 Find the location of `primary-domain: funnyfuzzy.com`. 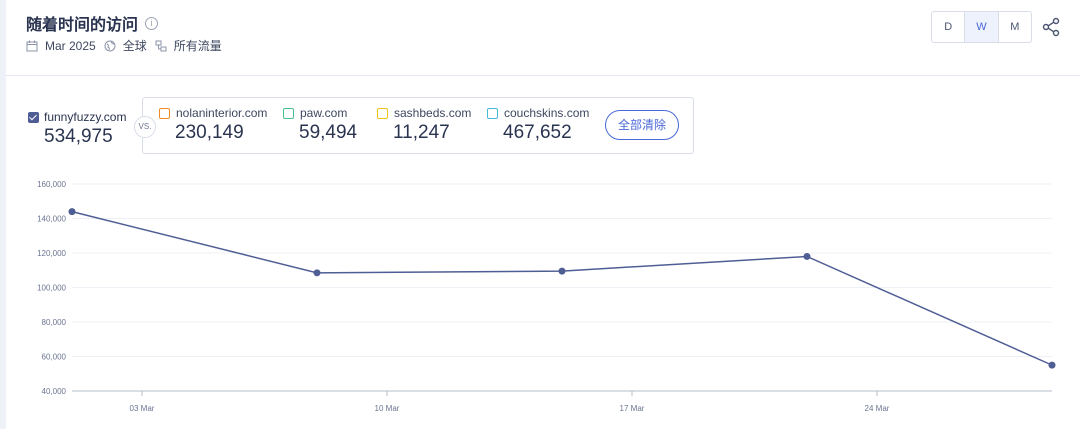

primary-domain: funnyfuzzy.com is located at coordinates (85, 117).